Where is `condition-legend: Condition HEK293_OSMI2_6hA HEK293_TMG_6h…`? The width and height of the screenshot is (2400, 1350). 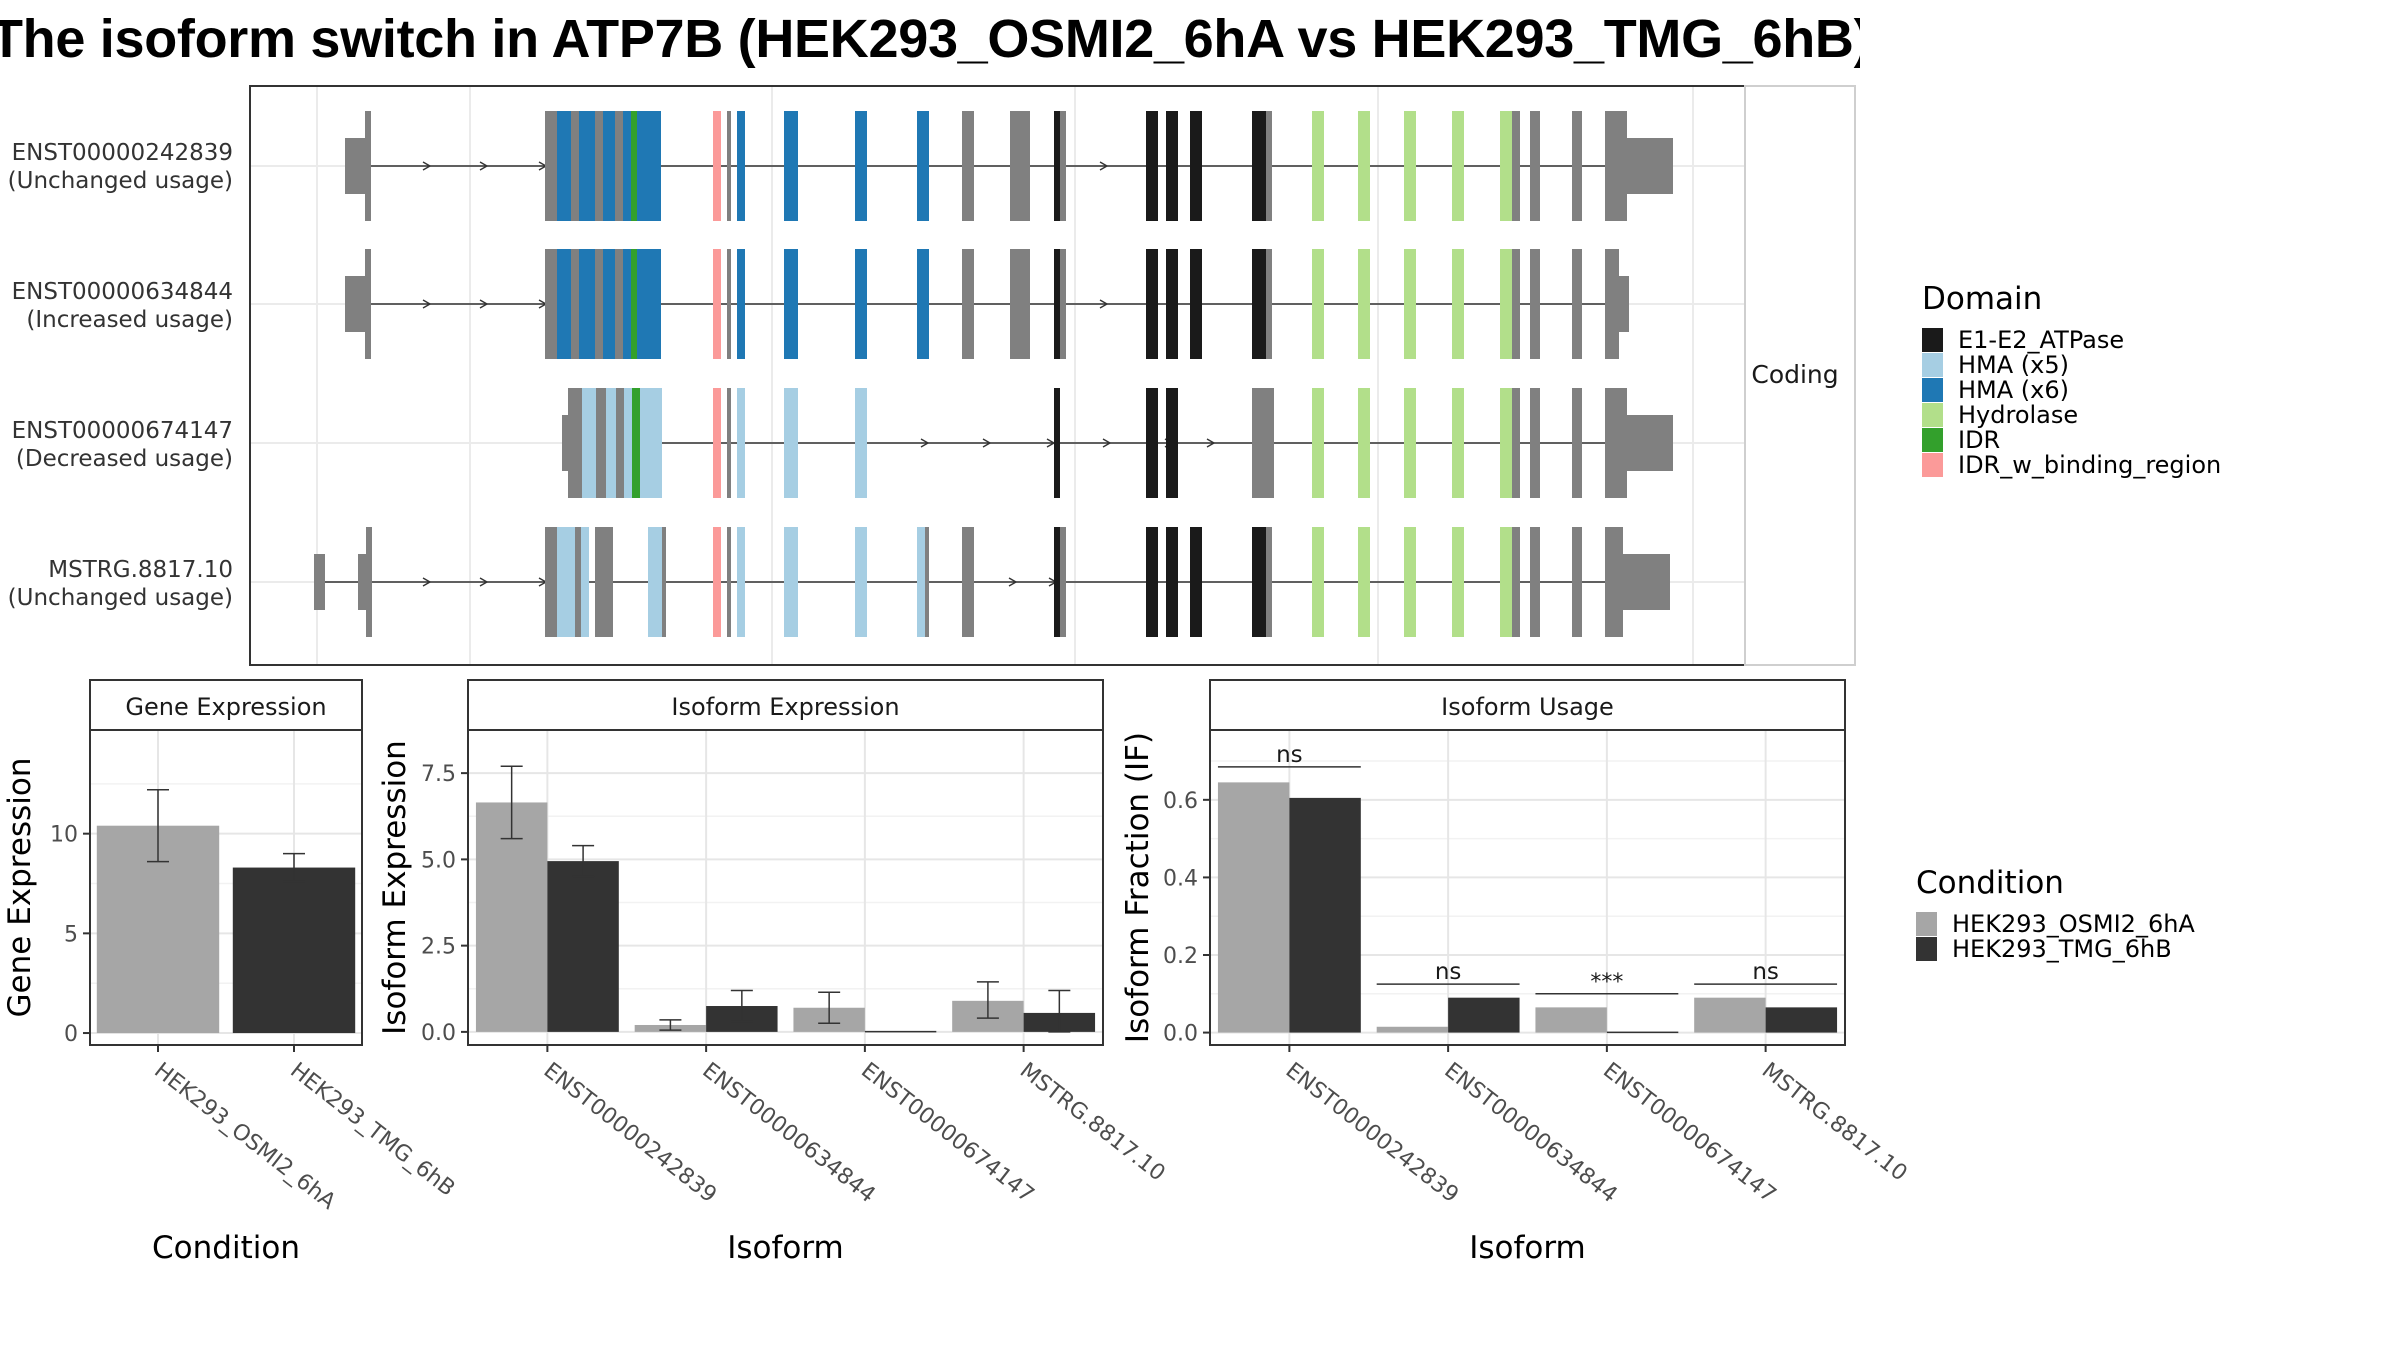 condition-legend: Condition HEK293_OSMI2_6hA HEK293_TMG_6h… is located at coordinates (2055, 914).